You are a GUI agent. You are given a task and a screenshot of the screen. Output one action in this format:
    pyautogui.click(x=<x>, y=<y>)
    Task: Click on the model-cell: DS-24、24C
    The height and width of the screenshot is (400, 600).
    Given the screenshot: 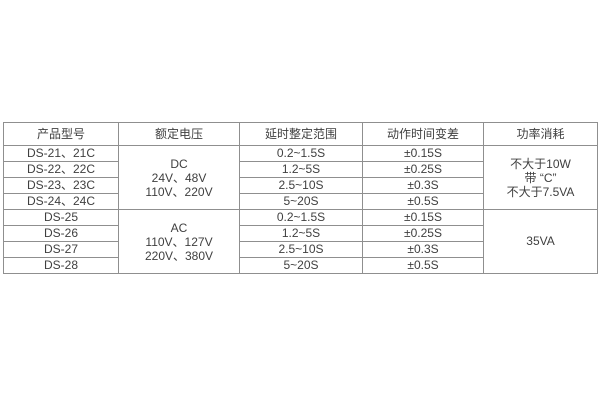 What is the action you would take?
    pyautogui.click(x=61, y=201)
    